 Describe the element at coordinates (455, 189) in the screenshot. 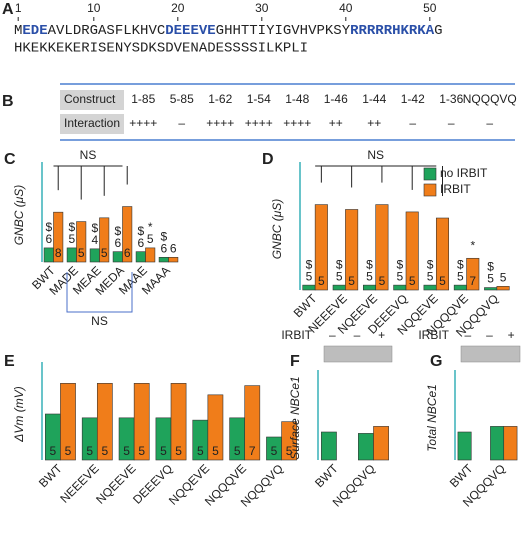

I see `legend-label: IRBIT` at that location.